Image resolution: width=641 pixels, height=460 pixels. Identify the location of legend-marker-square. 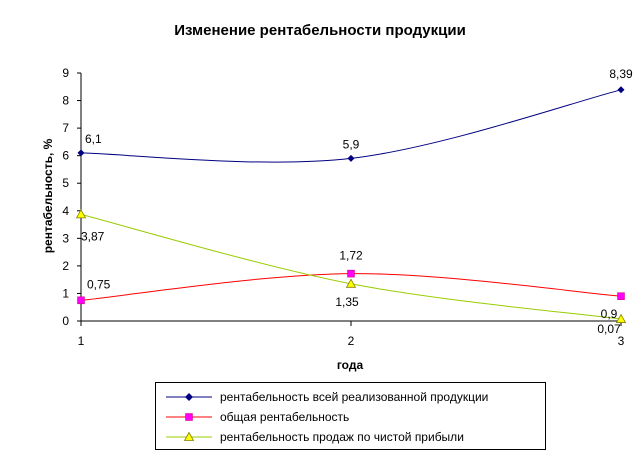
(189, 417).